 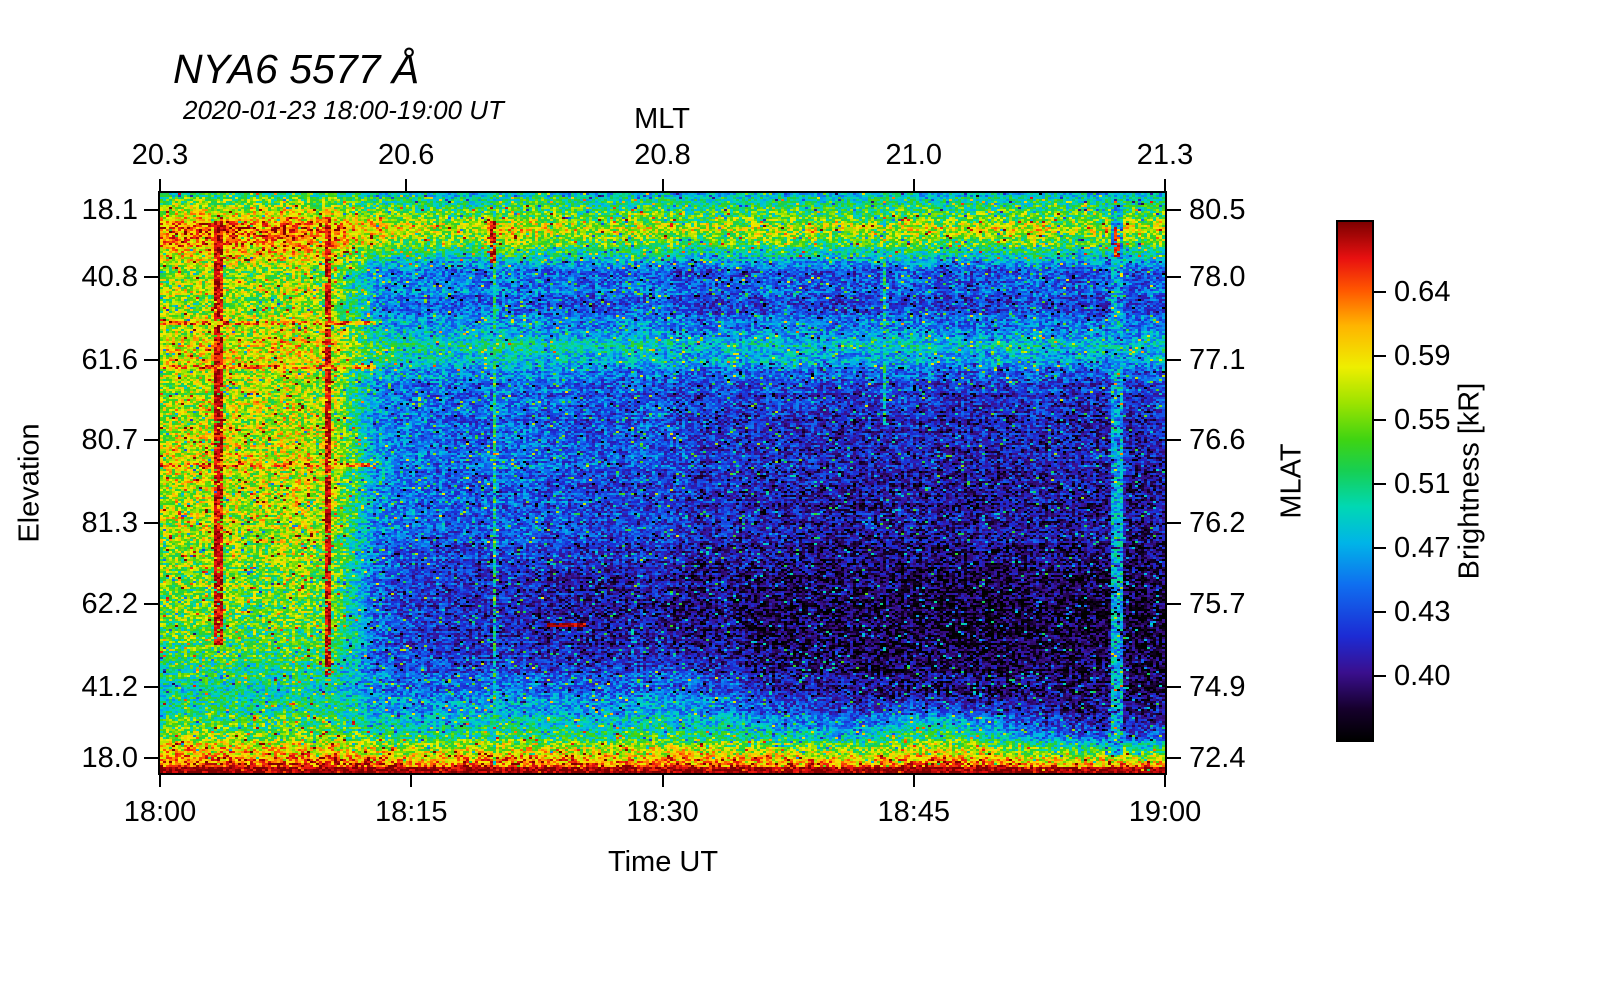 I want to click on x-axis-tick-label: 18:00, so click(x=160, y=812).